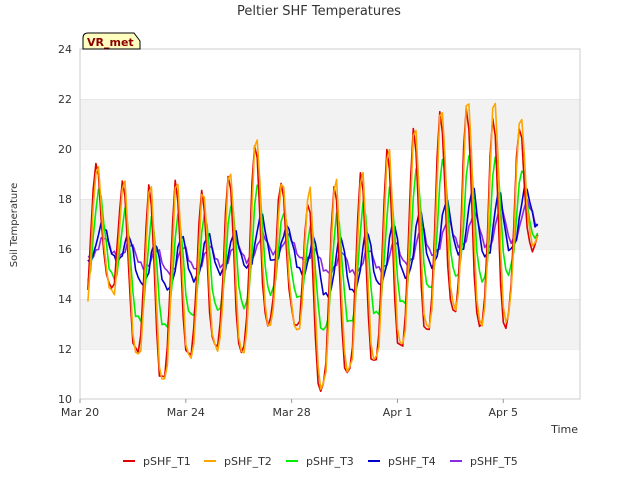 The height and width of the screenshot is (484, 640). I want to click on legend-item-pshf_t4: pSHF_T4, so click(402, 461).